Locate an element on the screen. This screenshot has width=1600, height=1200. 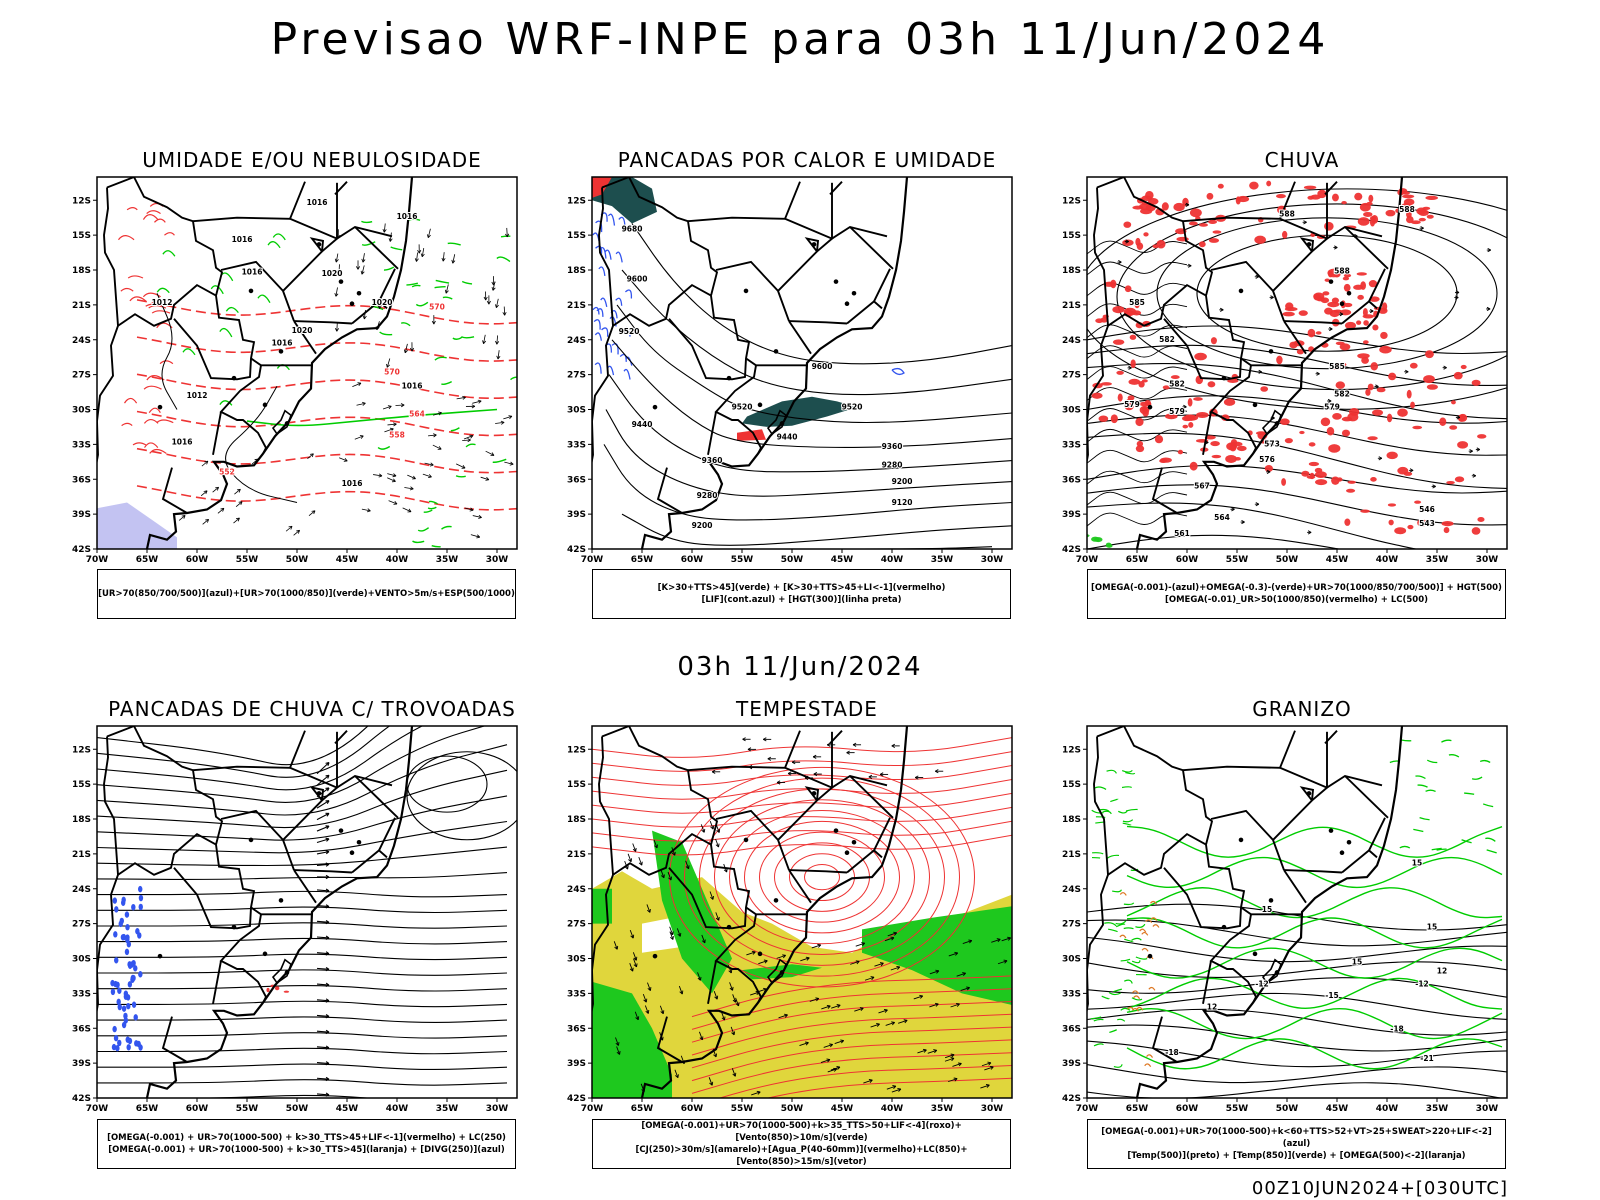
field-layers is located at coordinates (307, 375).